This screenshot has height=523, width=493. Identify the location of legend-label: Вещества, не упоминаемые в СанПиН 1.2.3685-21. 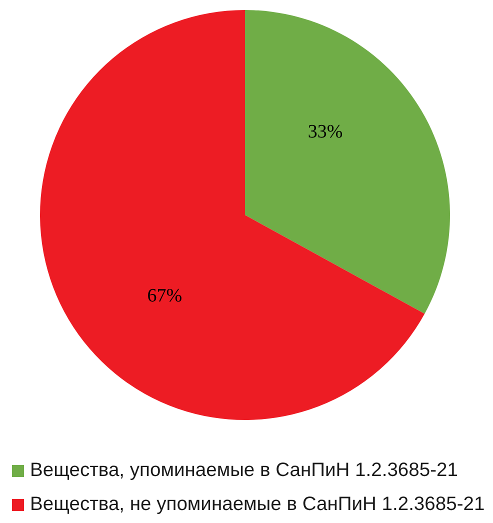
(257, 505).